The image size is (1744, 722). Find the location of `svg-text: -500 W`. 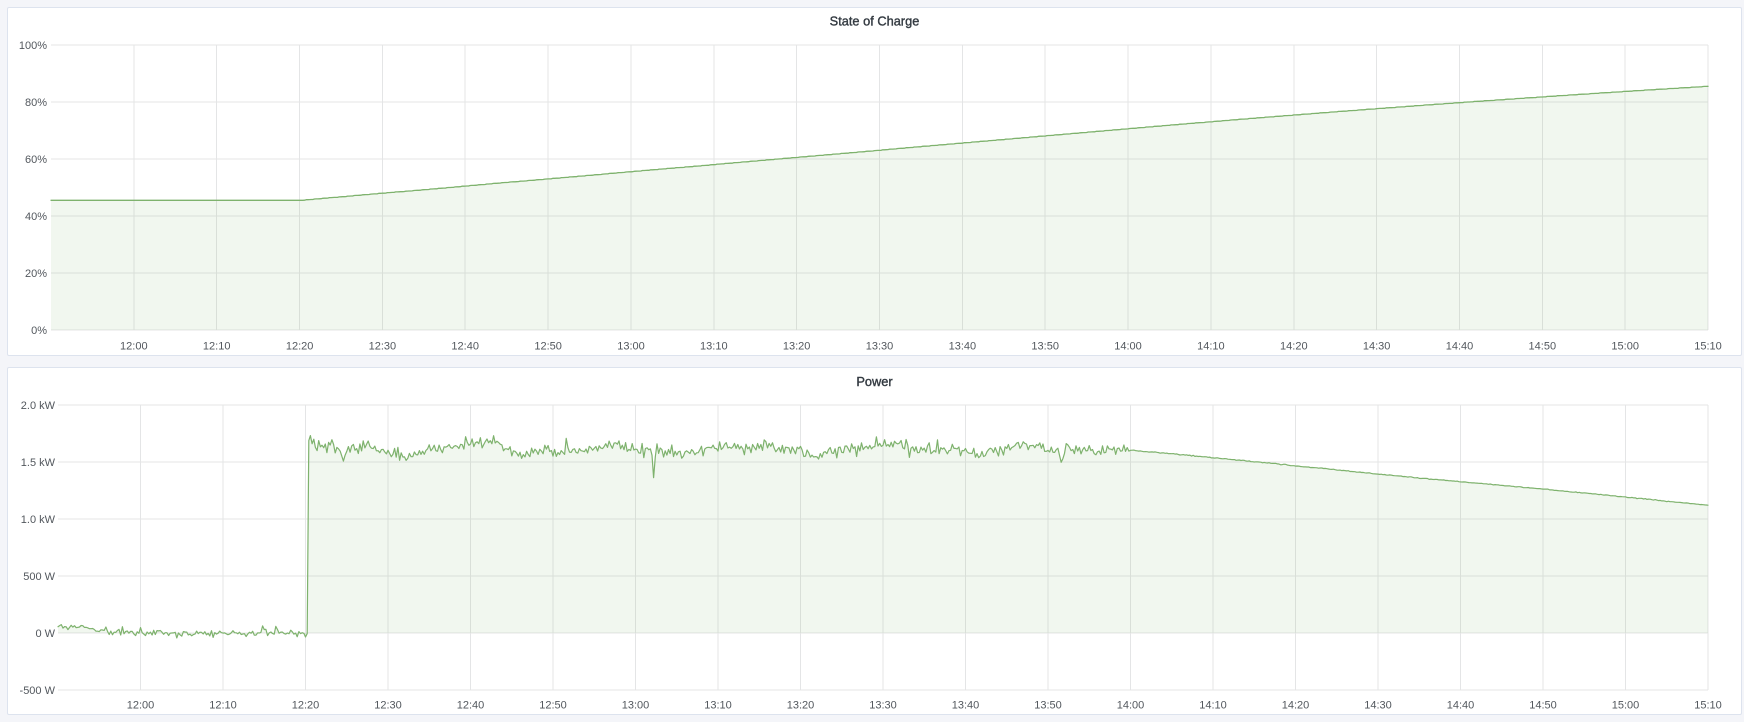

svg-text: -500 W is located at coordinates (38, 691).